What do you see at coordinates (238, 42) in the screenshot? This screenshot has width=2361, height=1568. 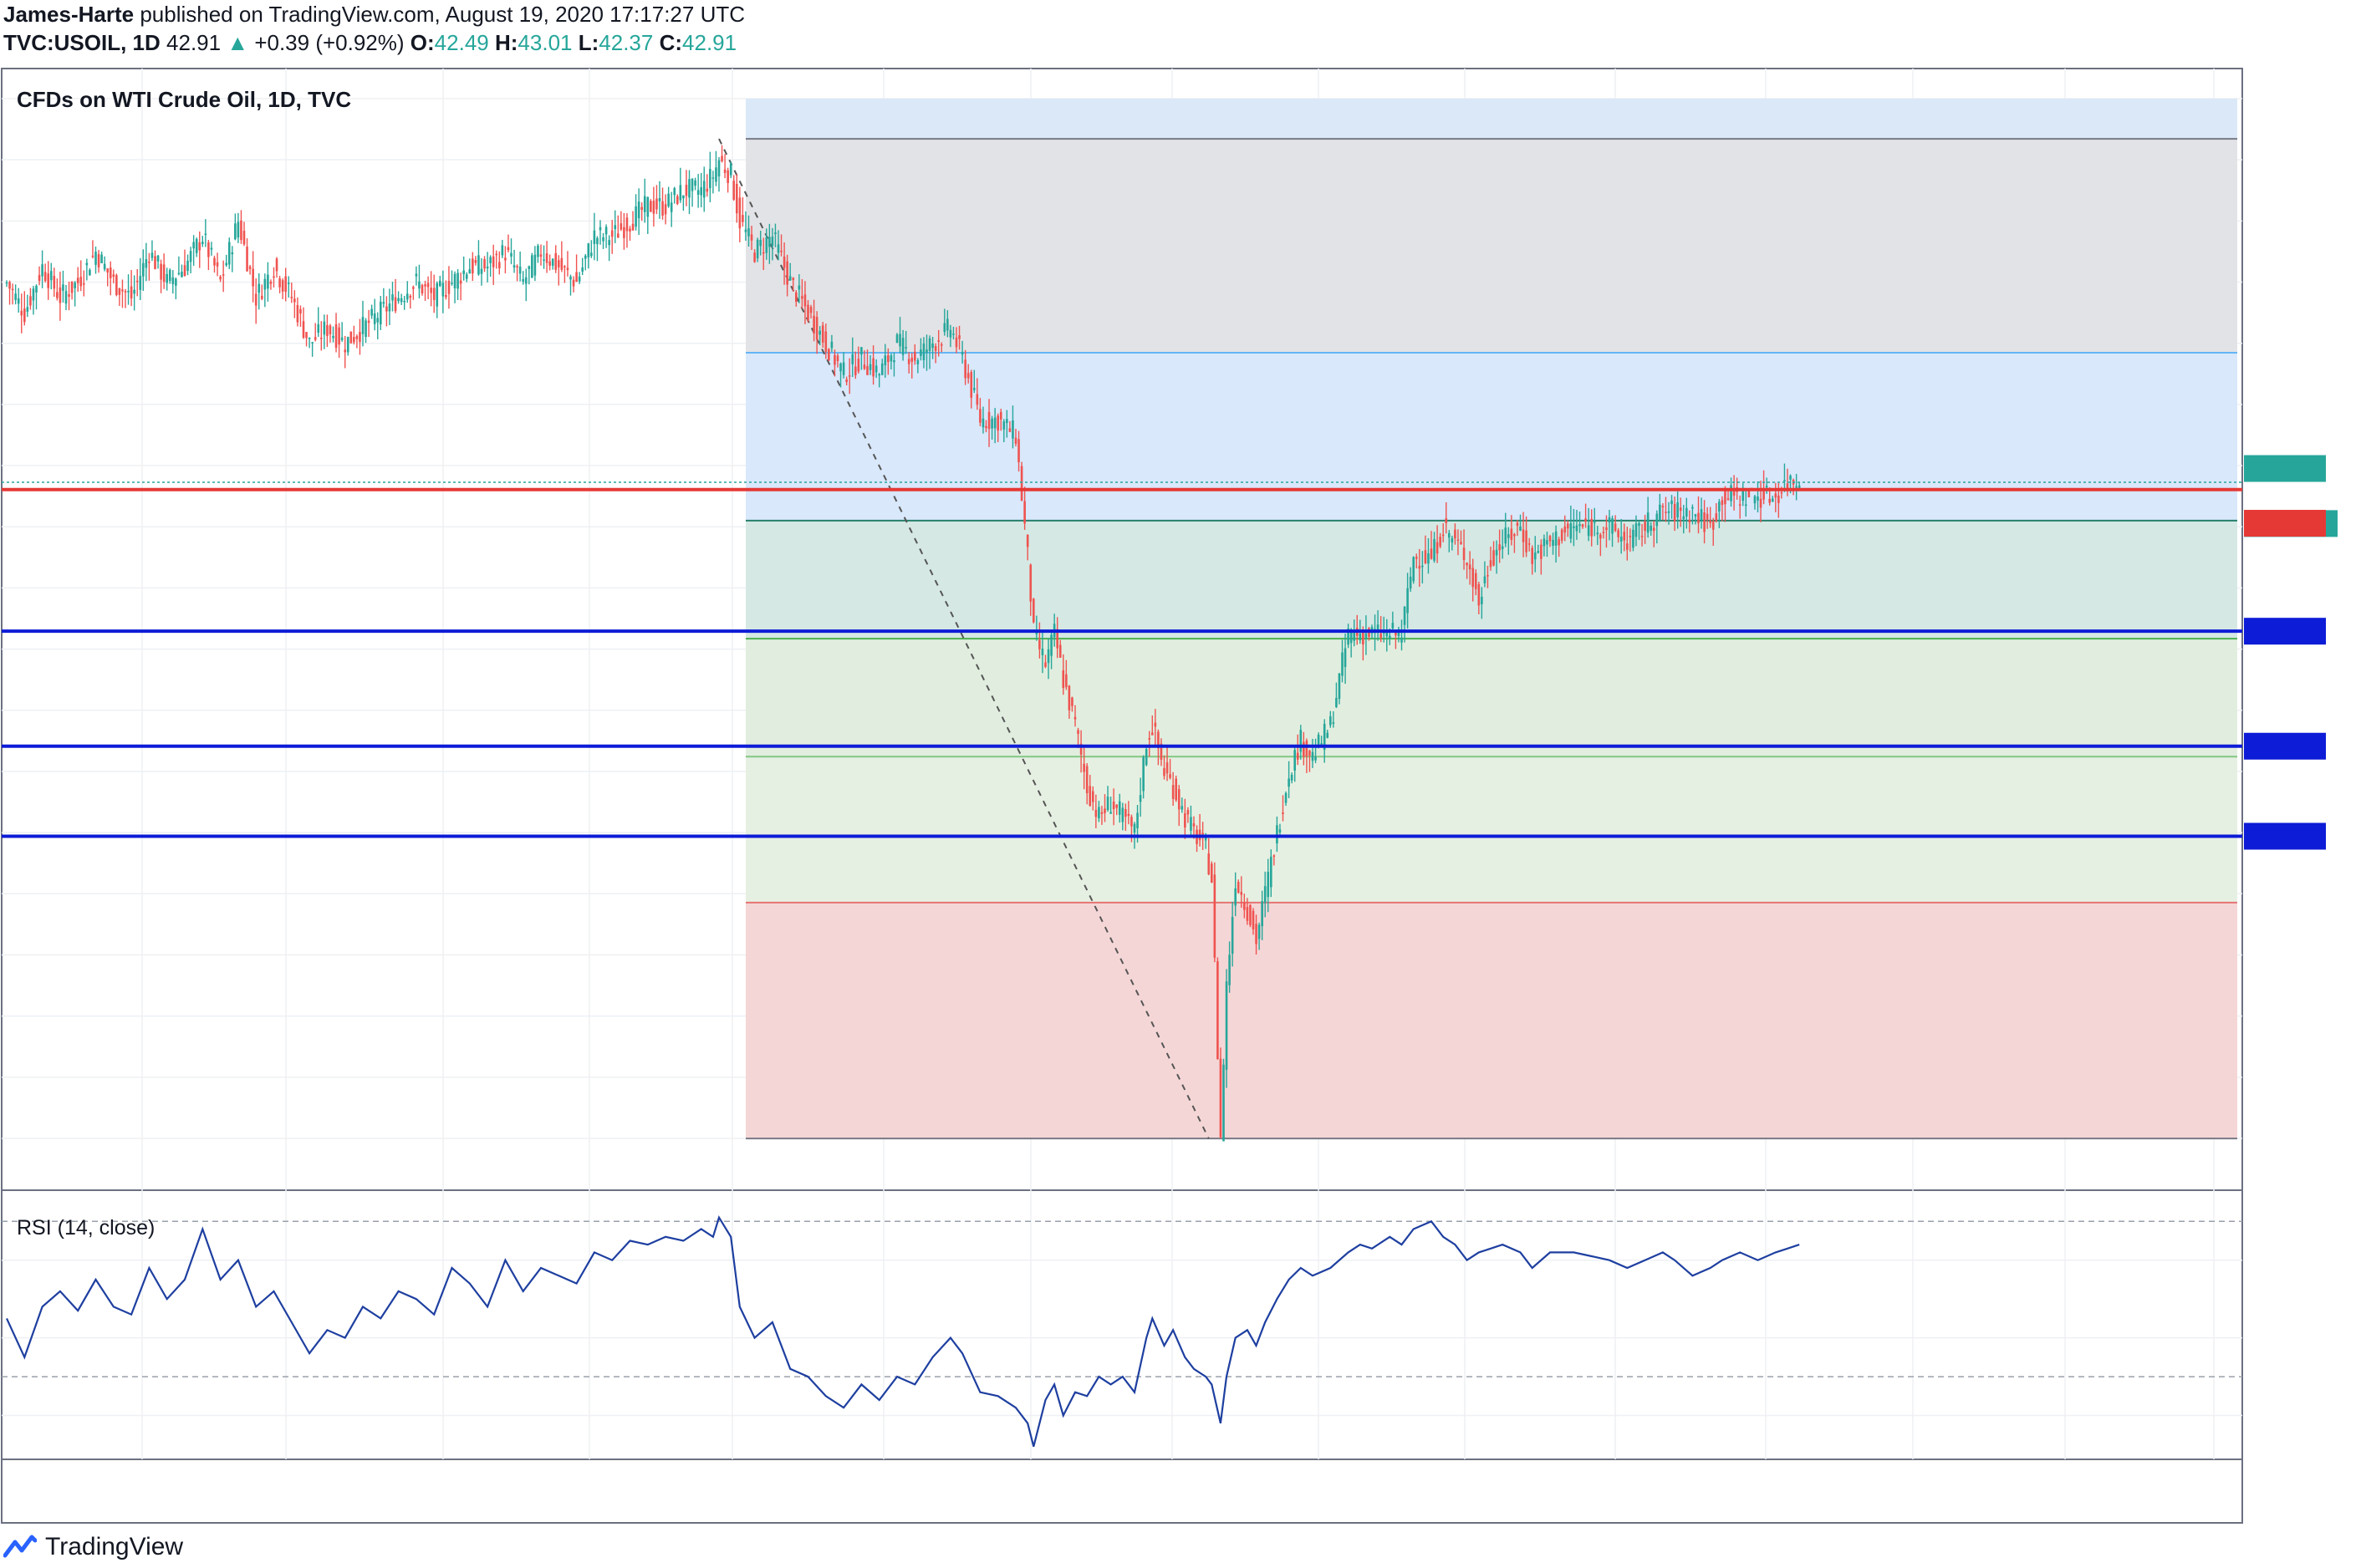 I see `up-arrow-icon: ▲` at bounding box center [238, 42].